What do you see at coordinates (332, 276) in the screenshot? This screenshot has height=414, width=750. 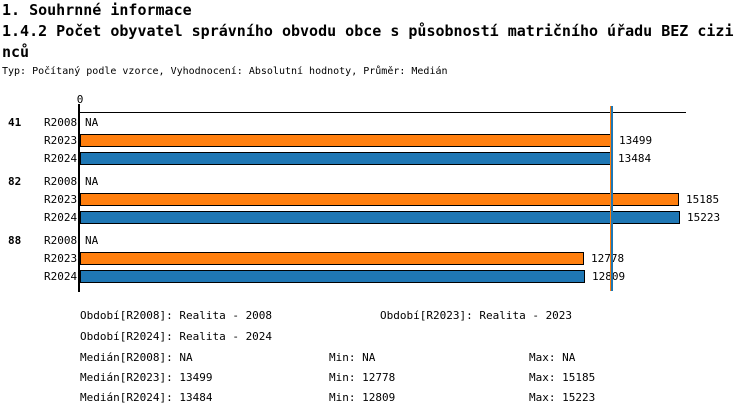 I see `bar-88-R2024` at bounding box center [332, 276].